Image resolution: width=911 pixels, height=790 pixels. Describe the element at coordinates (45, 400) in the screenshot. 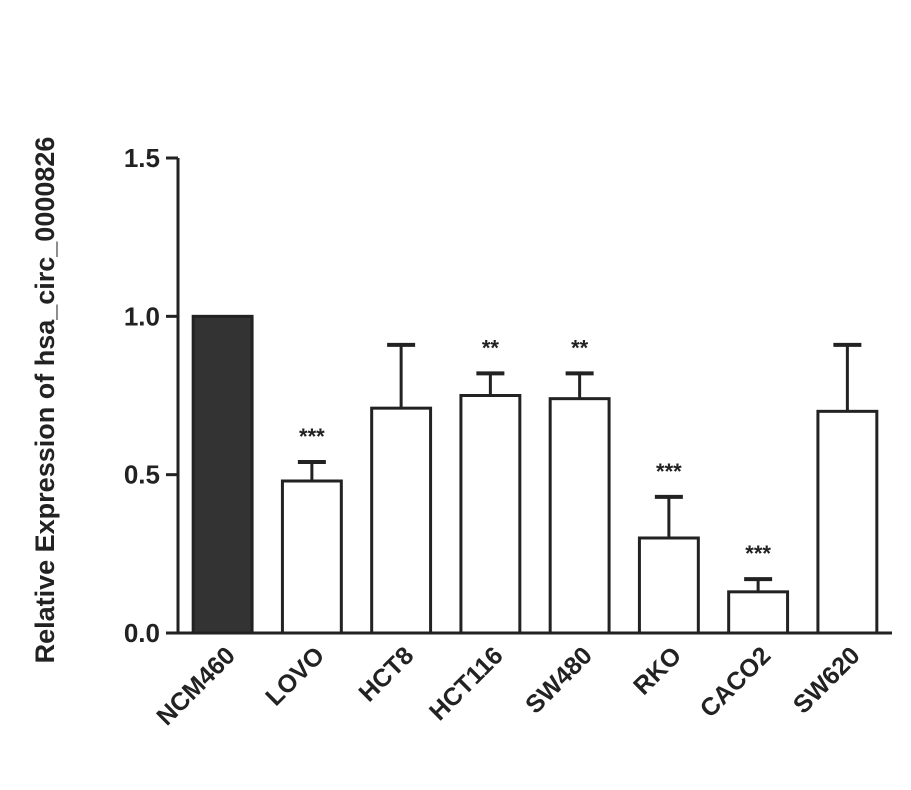

I see `y-axis-label: Relative Expression of hsa_circ_0000826` at that location.